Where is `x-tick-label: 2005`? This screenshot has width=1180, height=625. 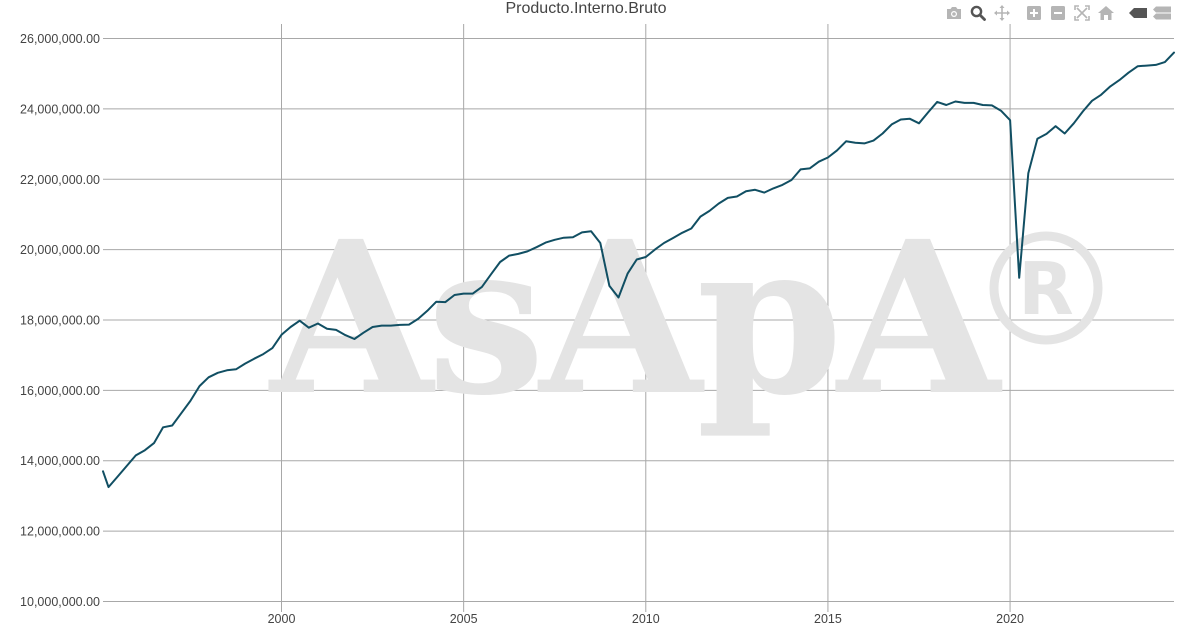 x-tick-label: 2005 is located at coordinates (464, 618).